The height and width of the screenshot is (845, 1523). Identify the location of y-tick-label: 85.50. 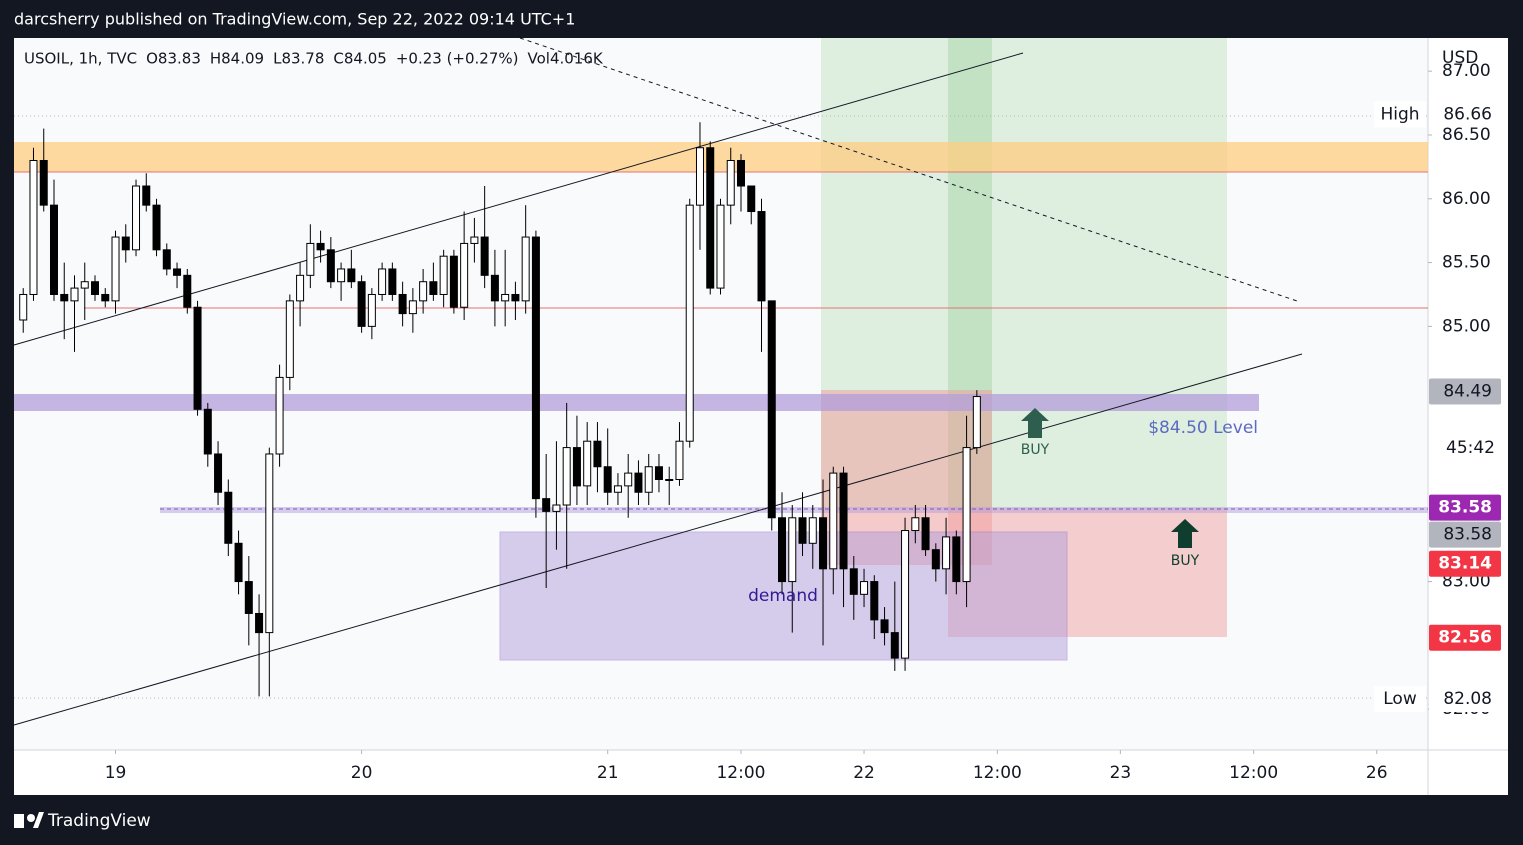
(1466, 263).